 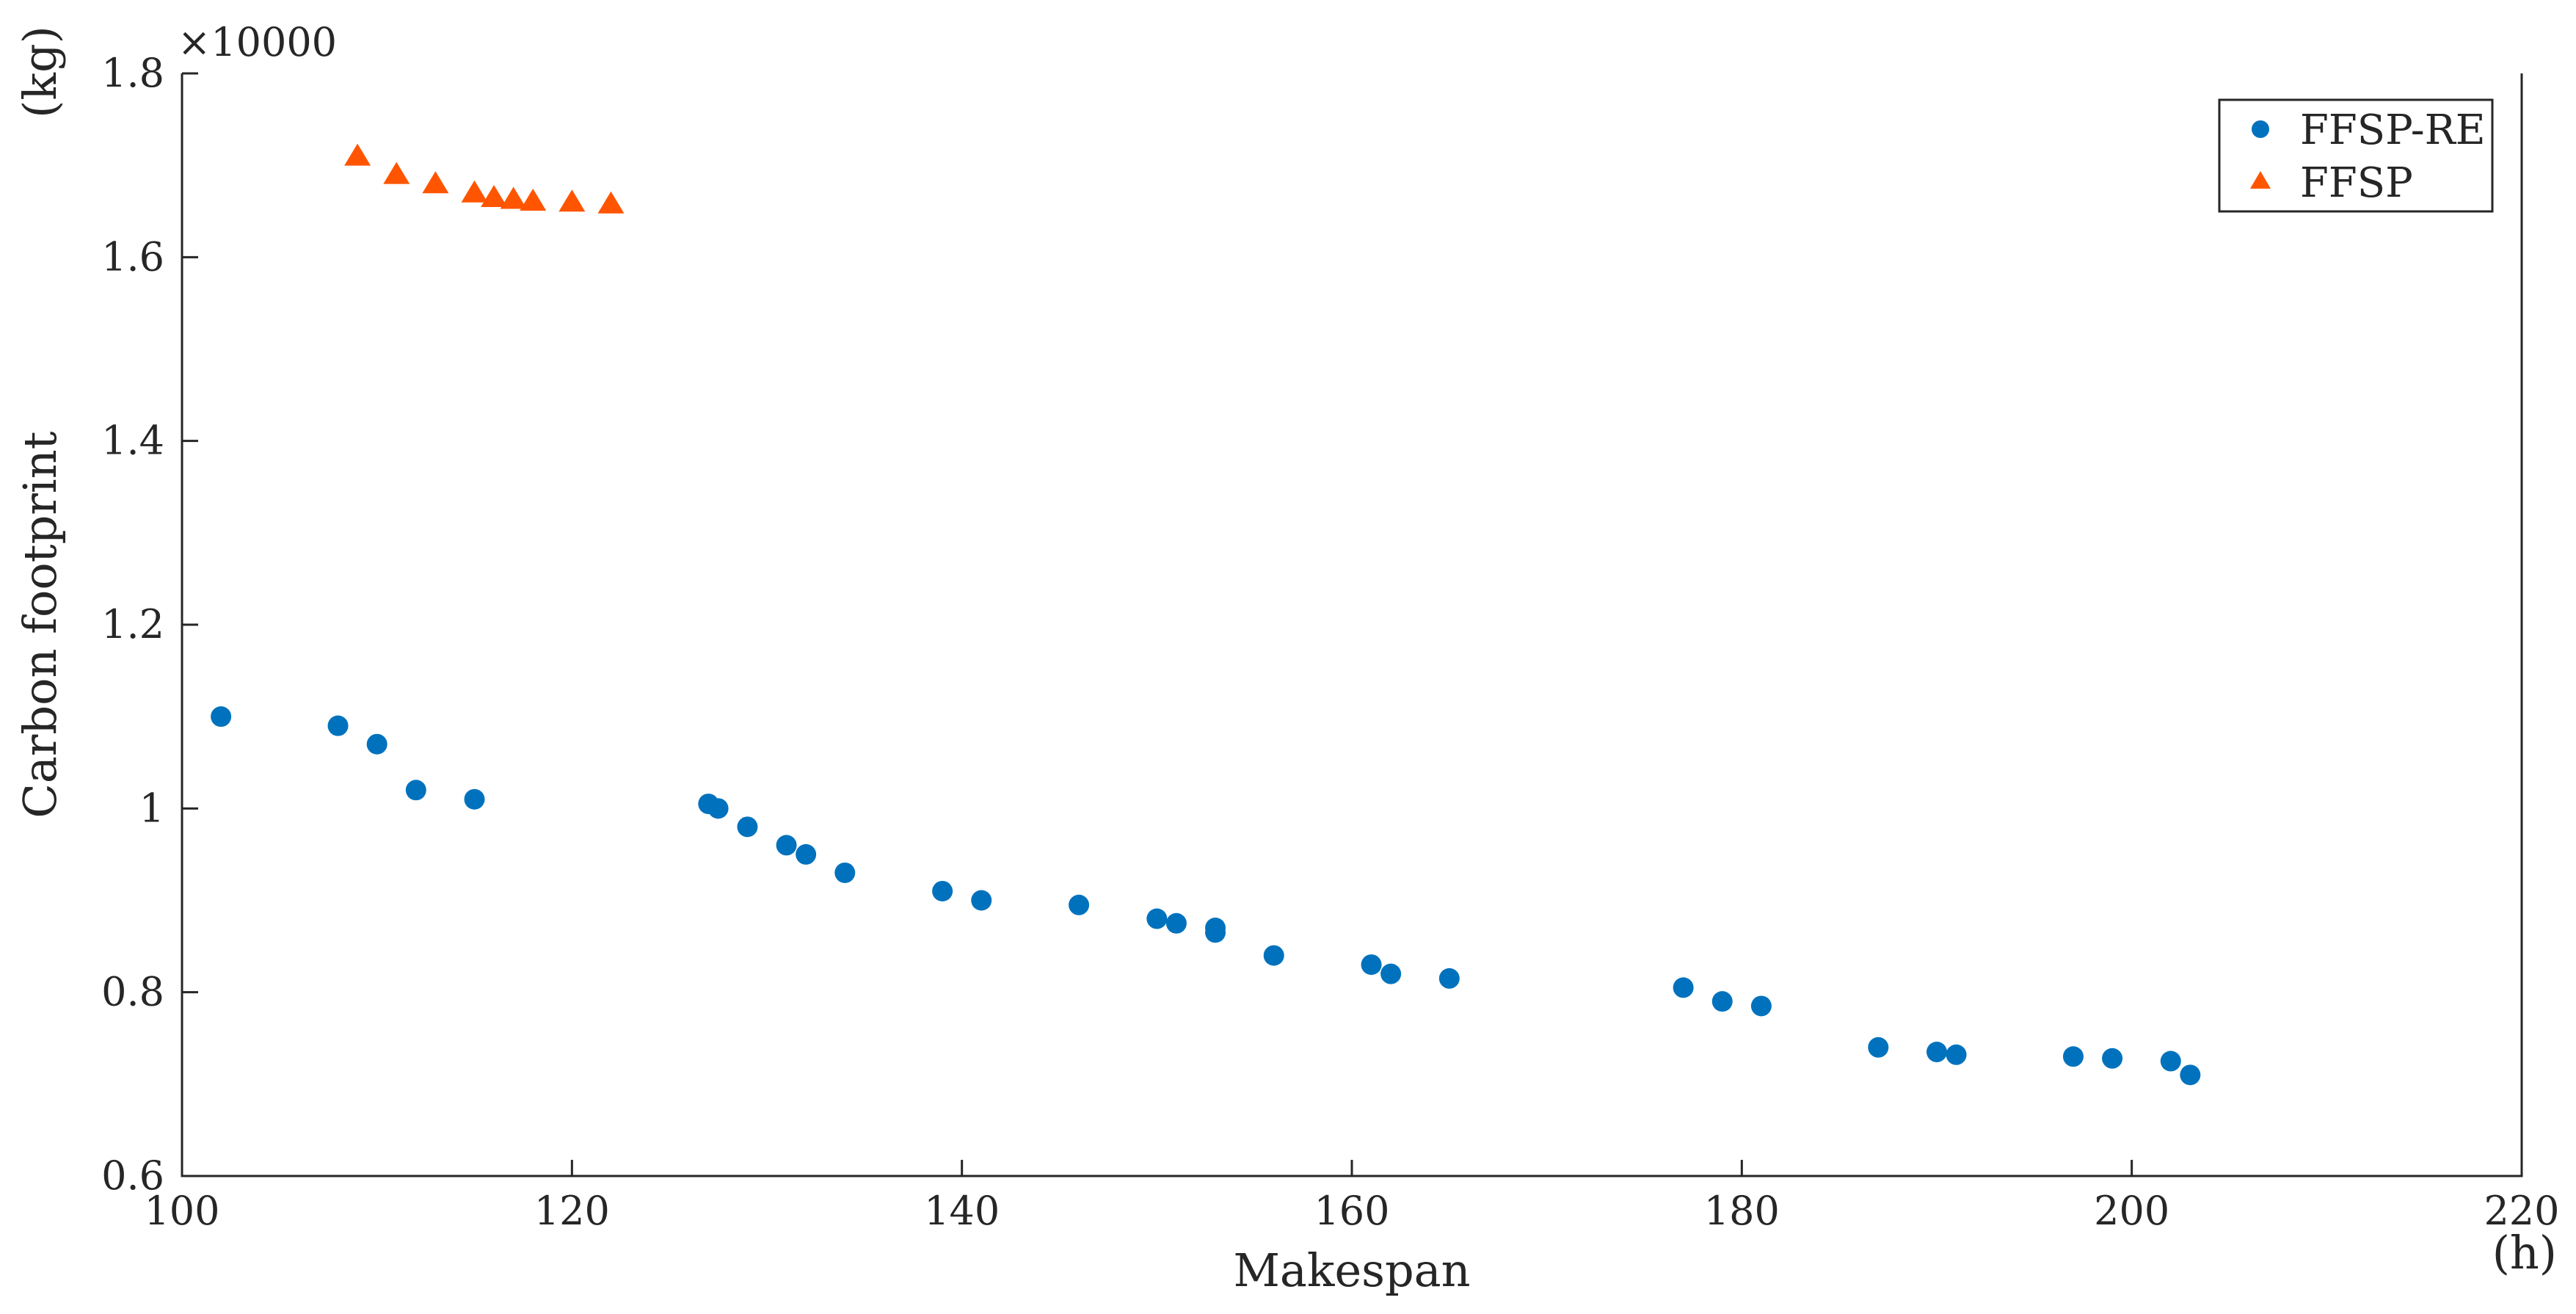 I want to click on y-tick-label: 1.8, so click(x=132, y=73).